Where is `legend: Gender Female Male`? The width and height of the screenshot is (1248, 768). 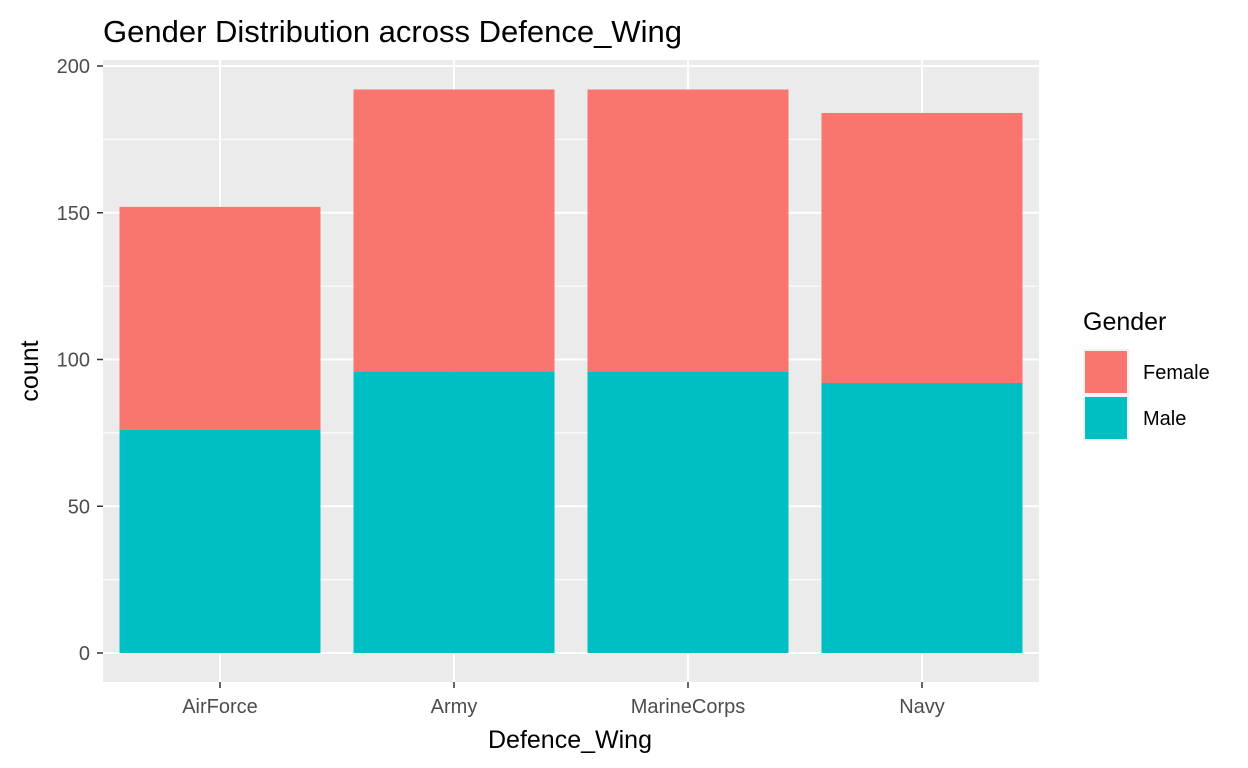
legend: Gender Female Male is located at coordinates (1146, 374).